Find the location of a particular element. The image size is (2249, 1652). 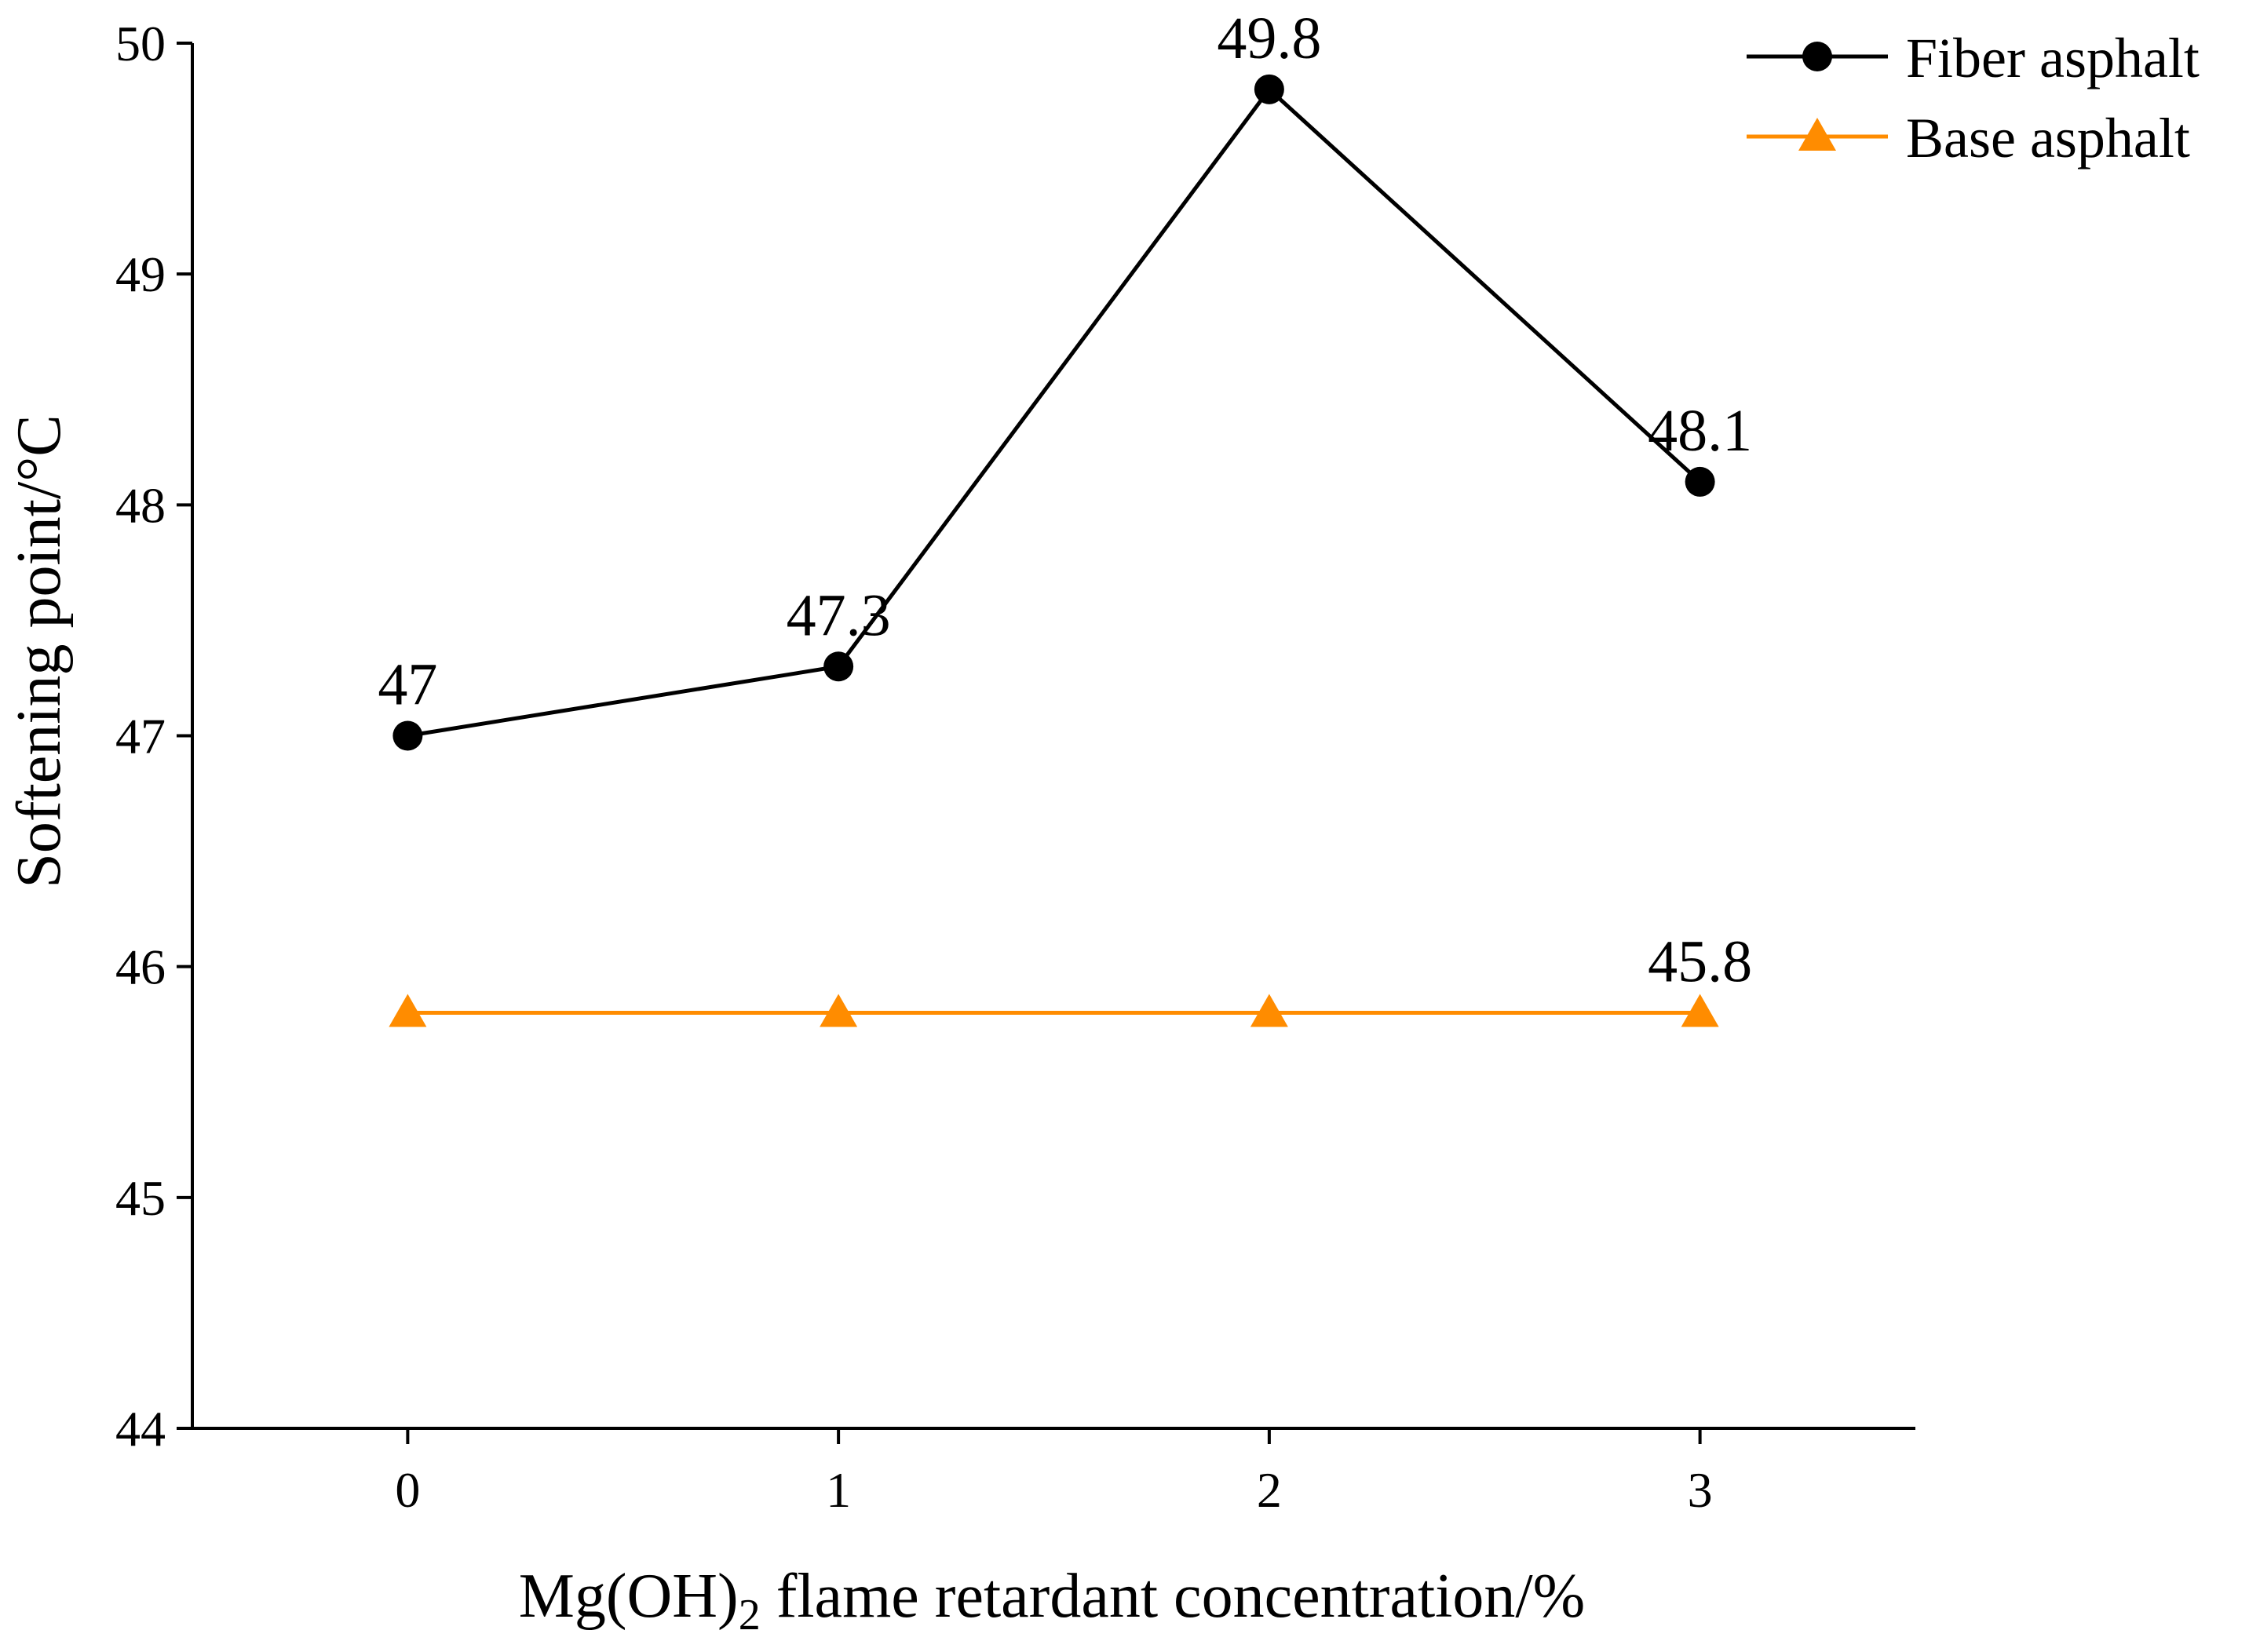

series-base-asphalt is located at coordinates (1054, 1010).